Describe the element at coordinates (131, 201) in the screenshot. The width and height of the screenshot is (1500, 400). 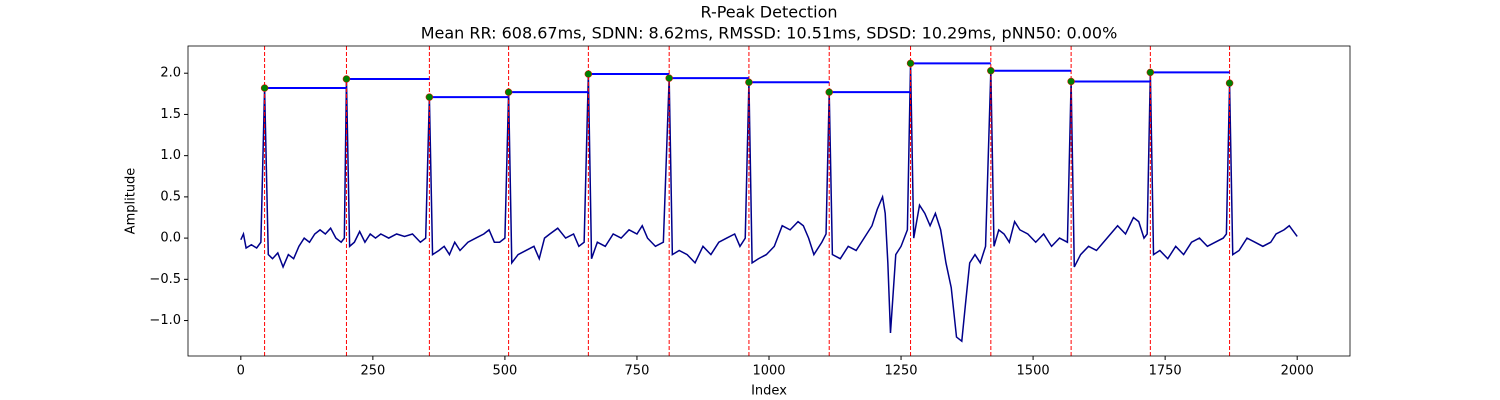
I see `y-axis-label: Amplitude` at that location.